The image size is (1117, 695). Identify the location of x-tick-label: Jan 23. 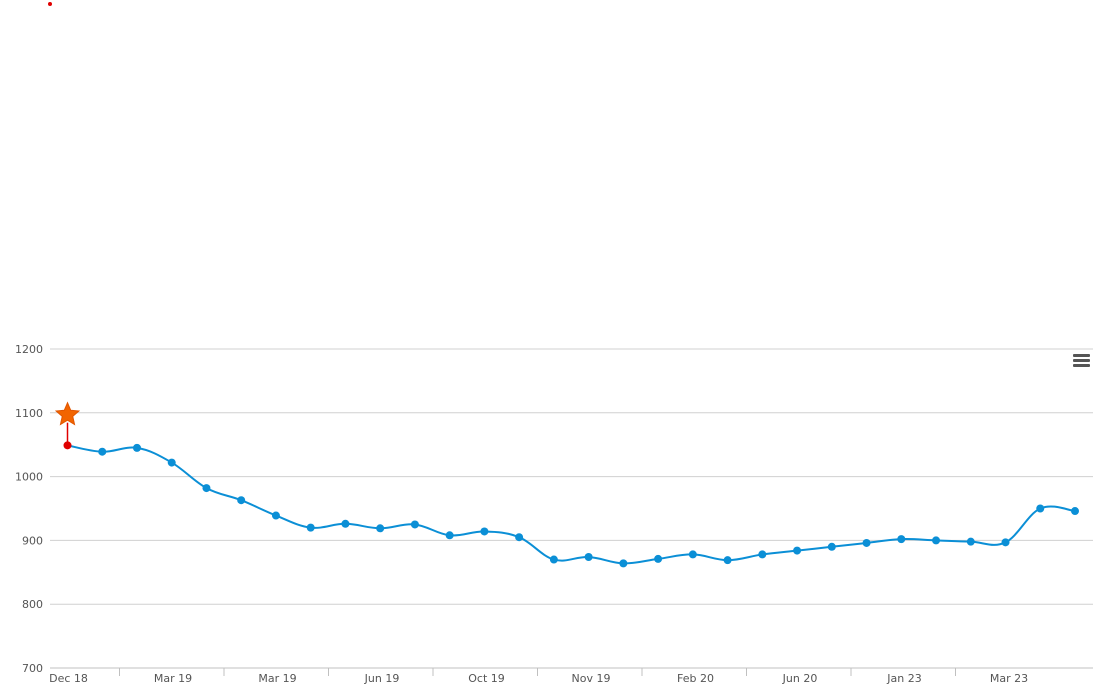
(903, 678).